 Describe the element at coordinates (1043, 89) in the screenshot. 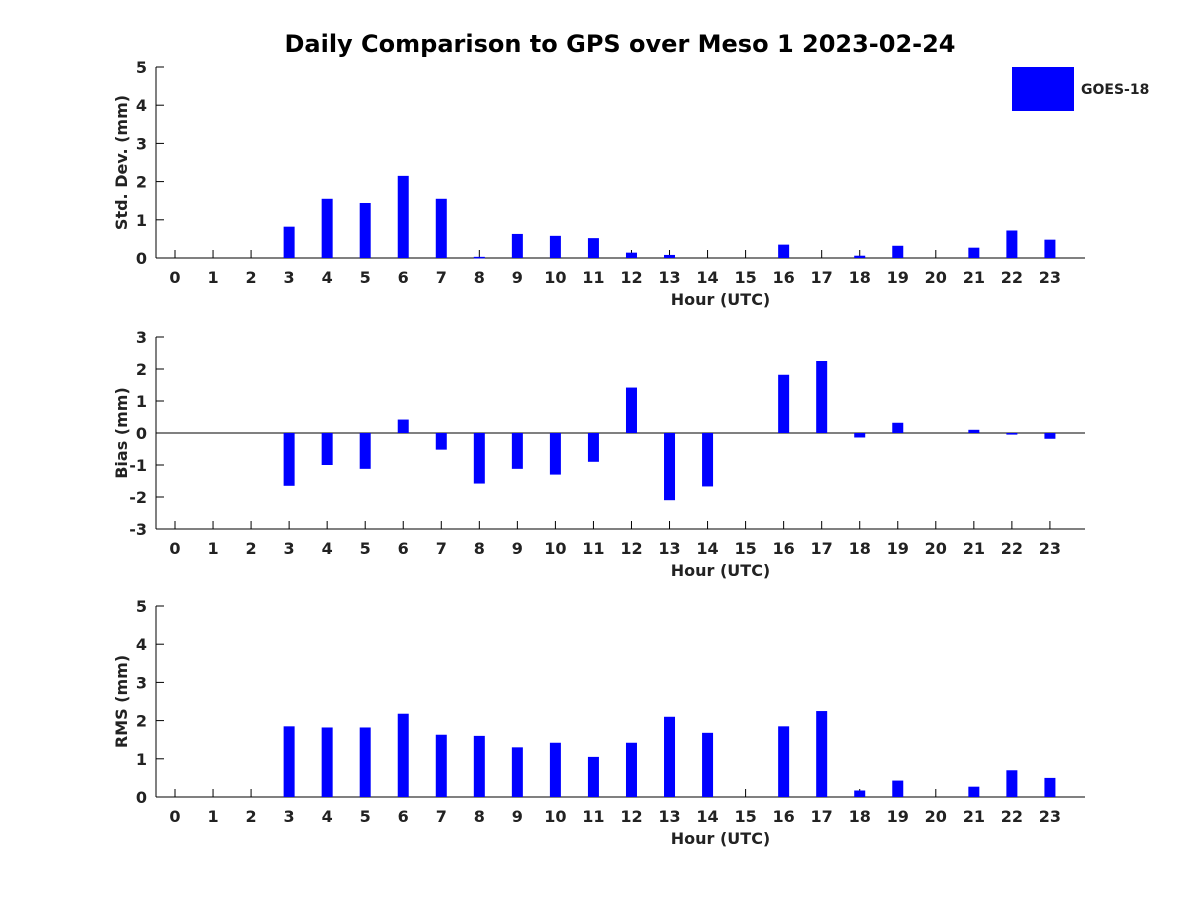

I see `legend-swatch` at that location.